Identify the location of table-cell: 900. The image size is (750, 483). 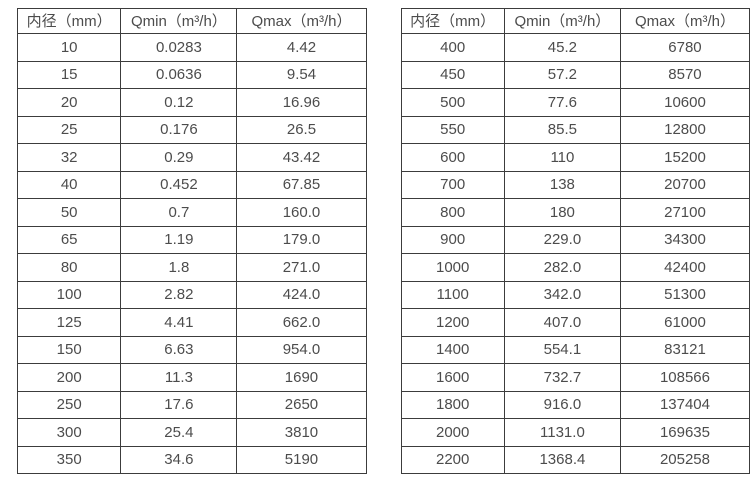
(452, 239).